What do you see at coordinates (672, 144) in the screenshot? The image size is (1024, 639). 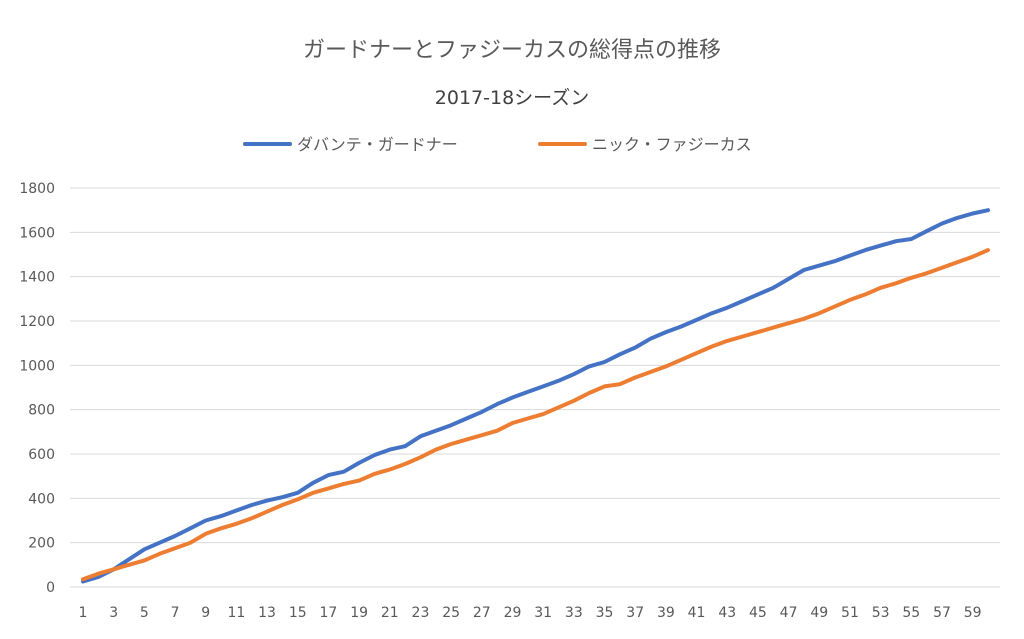 I see `legend-label-fazekas: ニック・ファジーカス` at bounding box center [672, 144].